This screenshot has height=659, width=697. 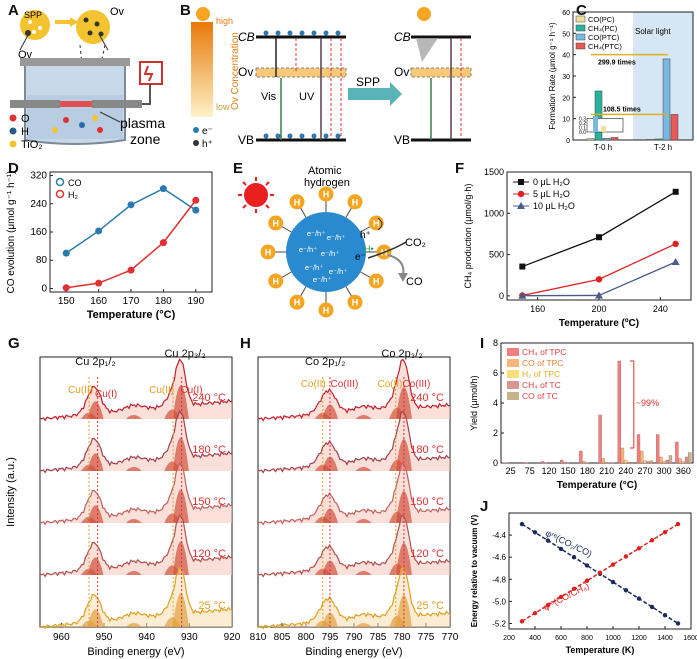 What do you see at coordinates (38, 176) in the screenshot?
I see `y-tick-label: 320` at bounding box center [38, 176].